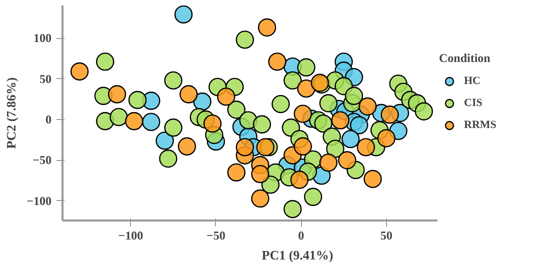 The height and width of the screenshot is (262, 550). What do you see at coordinates (49, 119) in the screenshot?
I see `y-tick-label: 0` at bounding box center [49, 119].